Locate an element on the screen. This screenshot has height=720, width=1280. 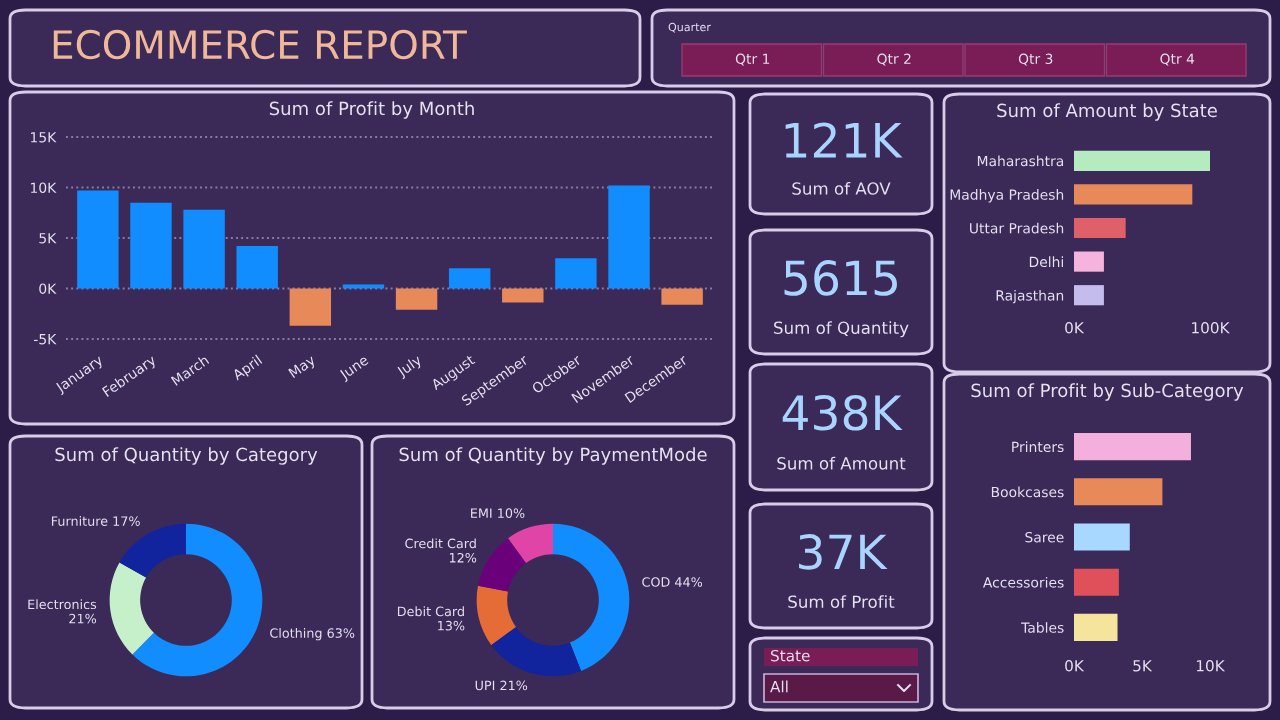
chart-title: Sum of Amount by State is located at coordinates (1107, 112).